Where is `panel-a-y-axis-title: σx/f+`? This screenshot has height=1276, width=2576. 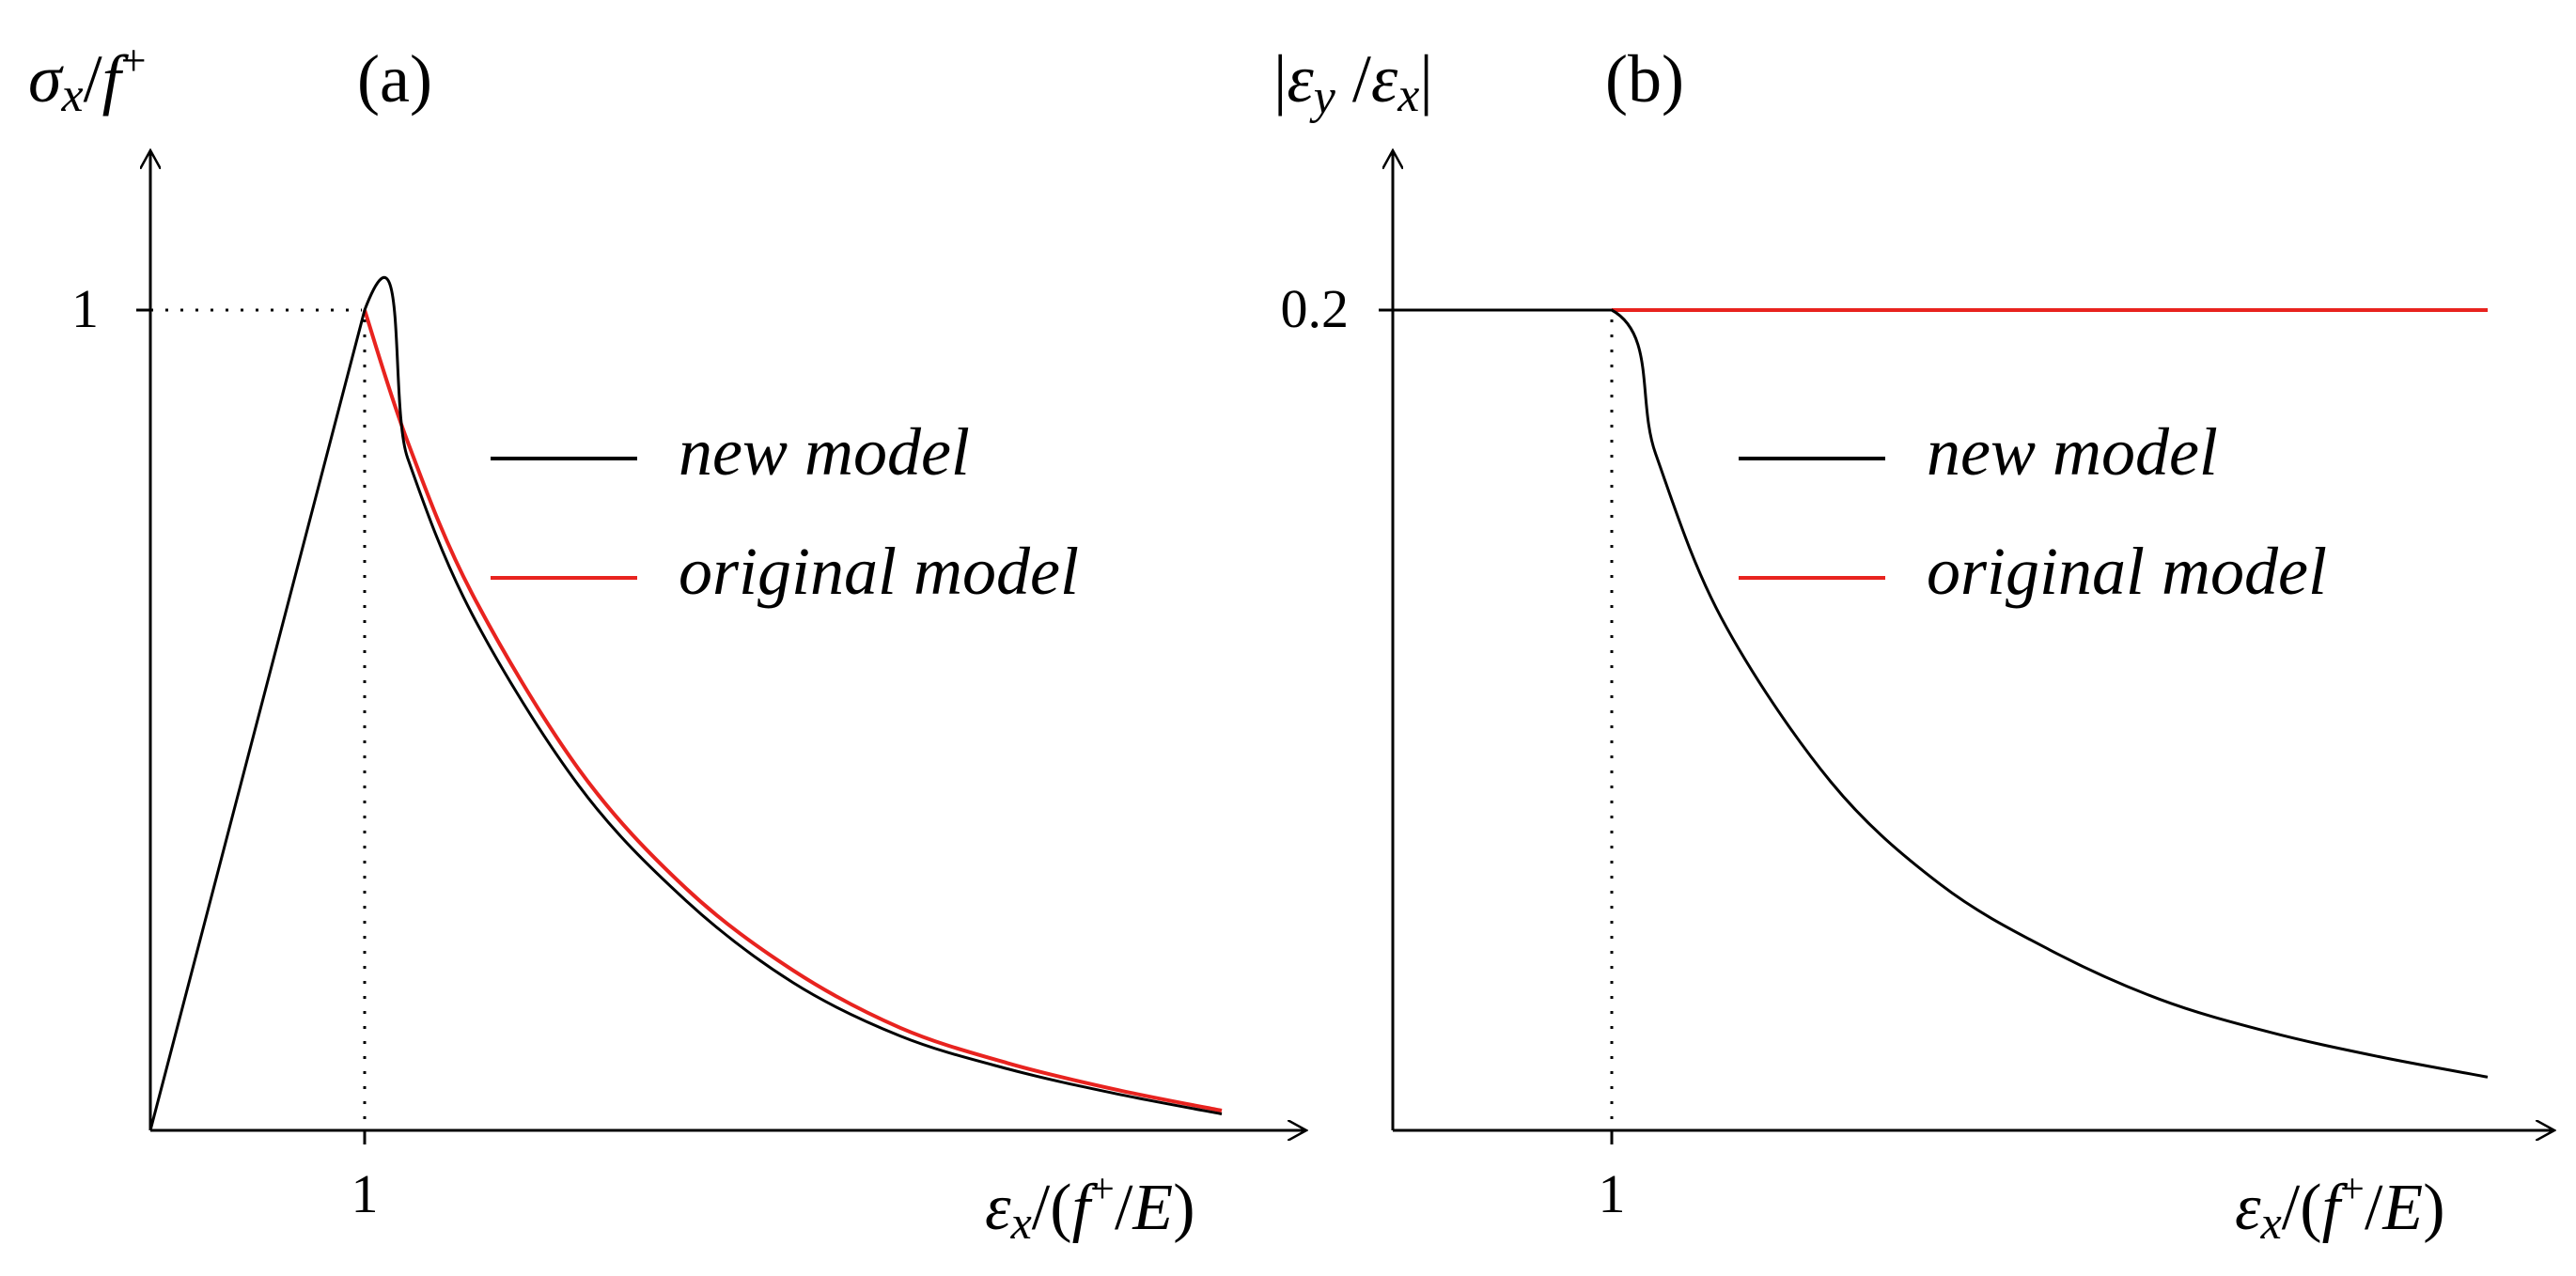
panel-a-y-axis-title: σx/f+ is located at coordinates (87, 79).